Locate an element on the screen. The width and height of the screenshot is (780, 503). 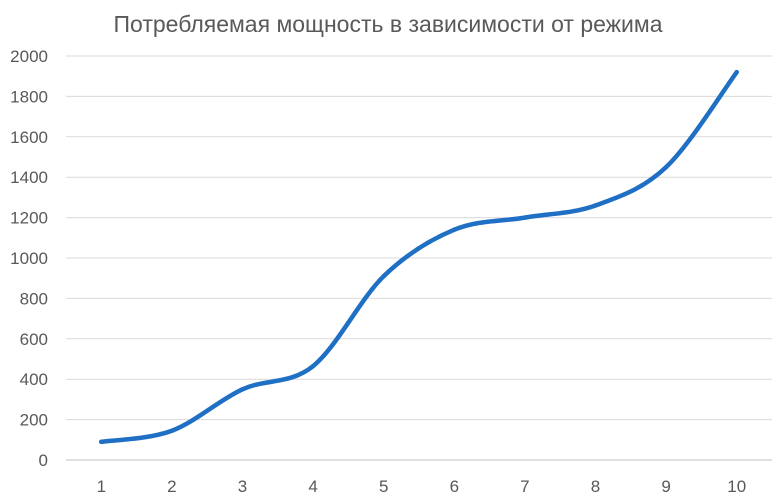
y-tick-label: 1400 is located at coordinates (29, 177).